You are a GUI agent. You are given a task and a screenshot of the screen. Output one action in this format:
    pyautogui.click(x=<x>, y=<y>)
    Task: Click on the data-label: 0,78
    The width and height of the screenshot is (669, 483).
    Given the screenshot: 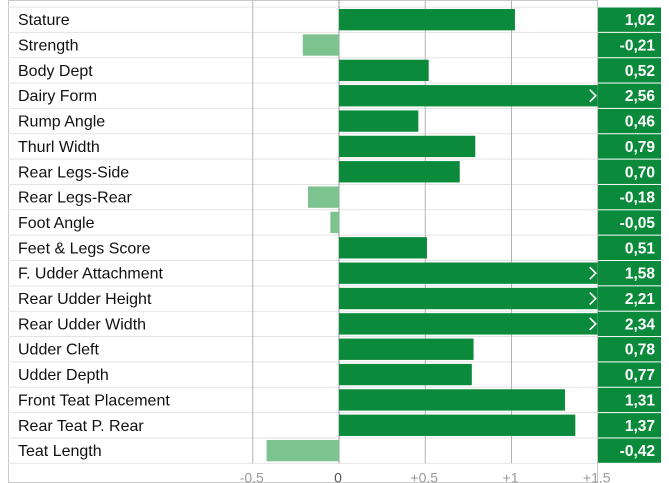 What is the action you would take?
    pyautogui.click(x=640, y=350)
    